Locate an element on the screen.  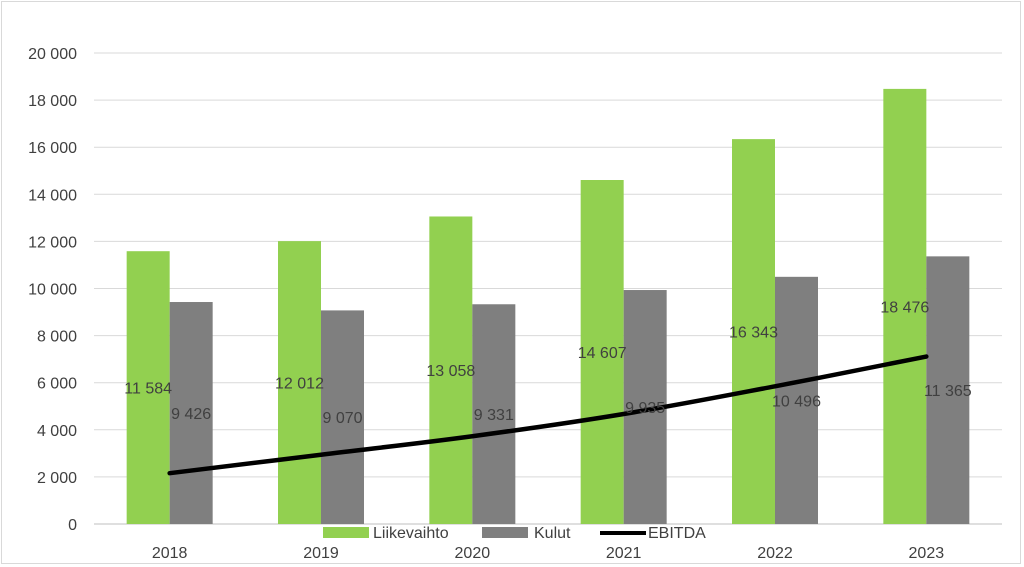
y-tick-label: 18 000 is located at coordinates (52, 101).